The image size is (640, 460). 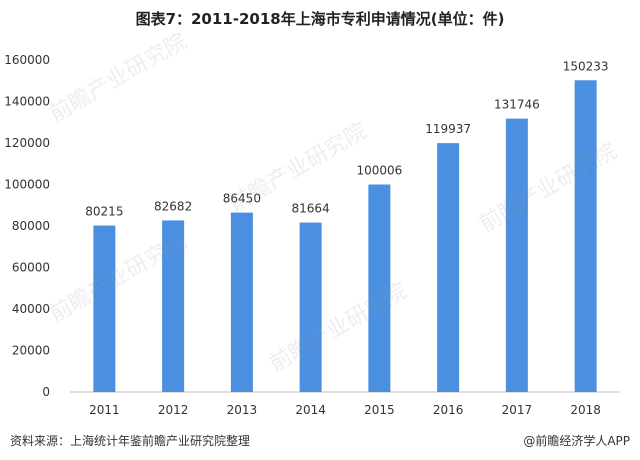 What do you see at coordinates (173, 410) in the screenshot?
I see `x-tick-label: 2012` at bounding box center [173, 410].